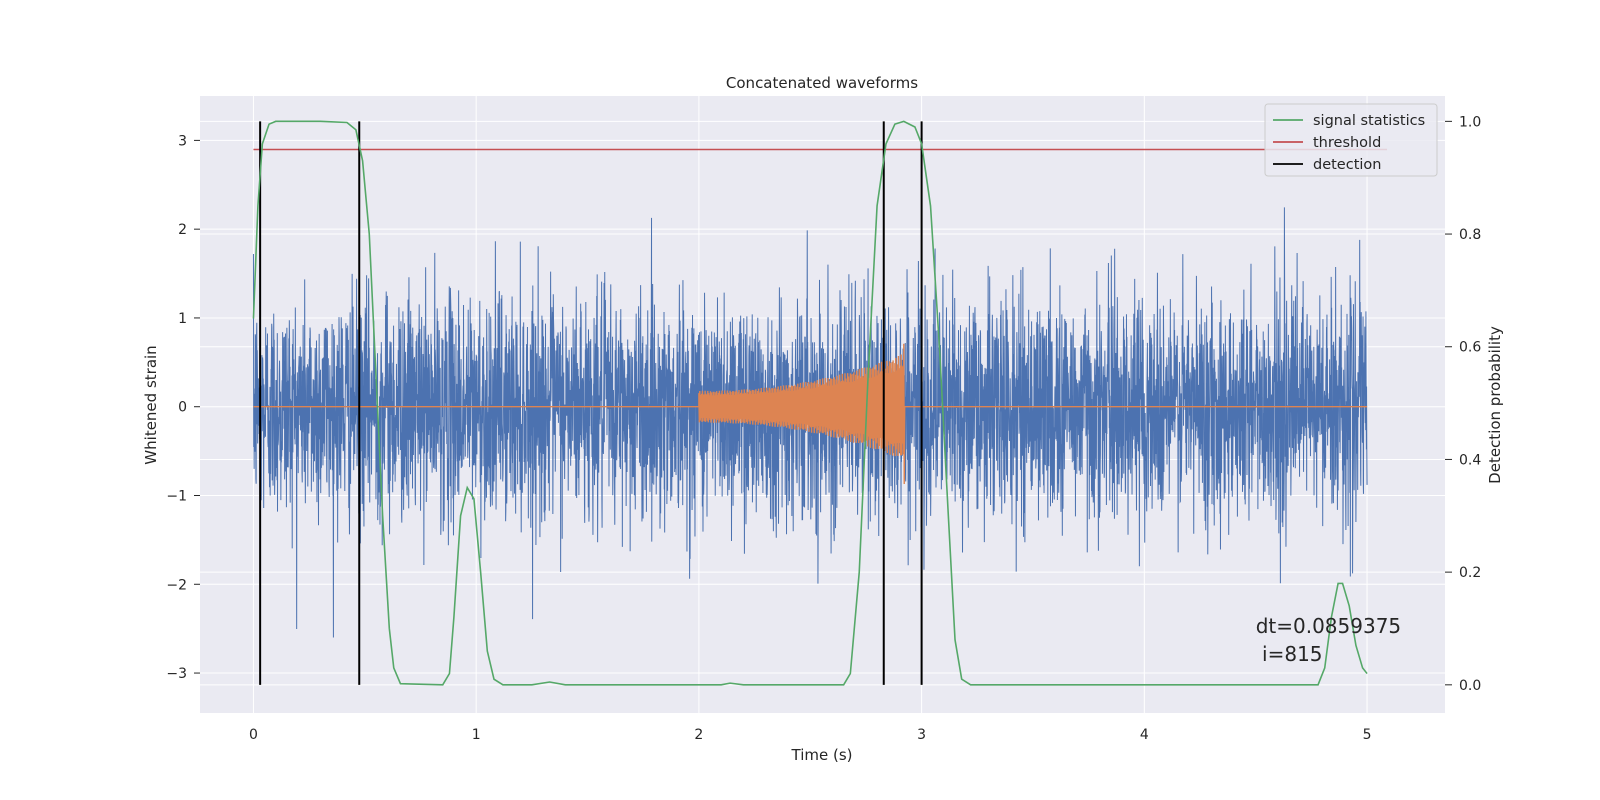 The height and width of the screenshot is (800, 1600). I want to click on y-tick-label: 0, so click(182, 408).